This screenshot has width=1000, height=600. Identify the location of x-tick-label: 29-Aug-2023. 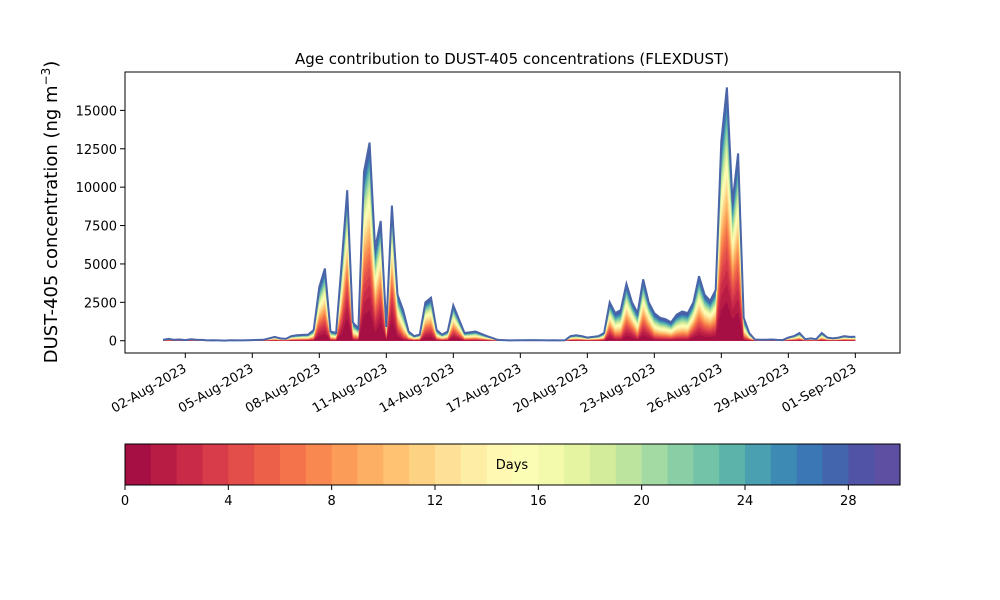
(752, 388).